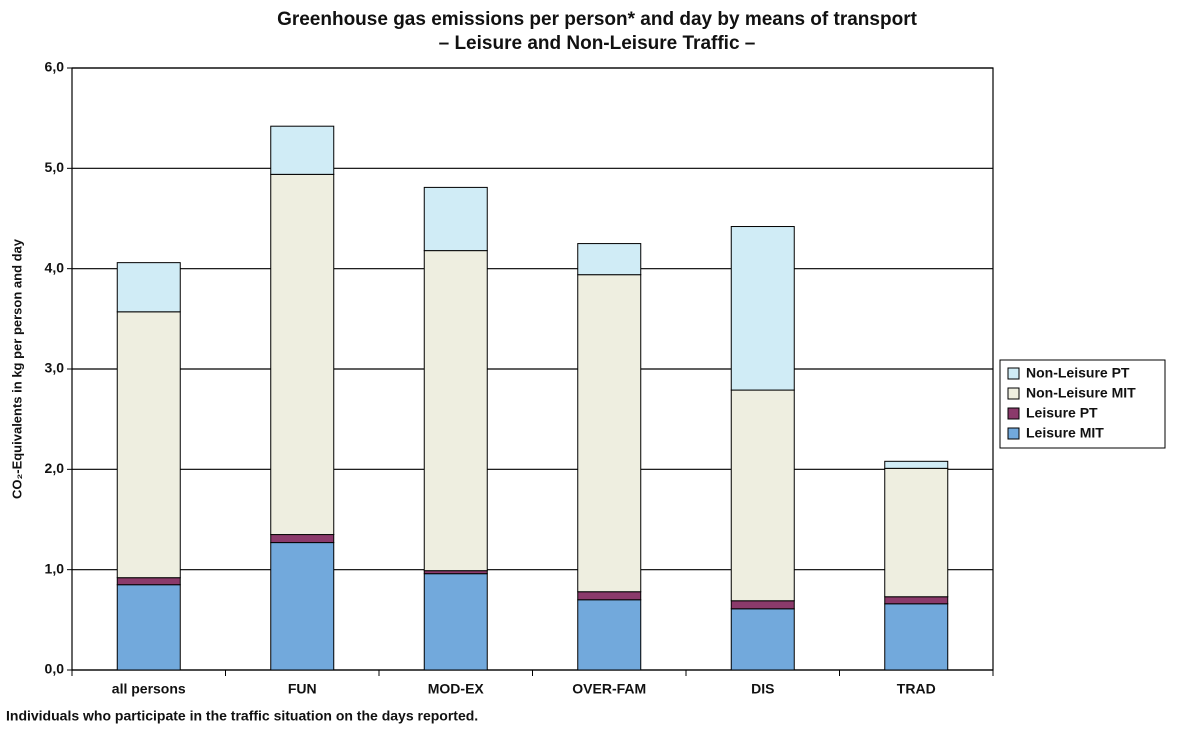  What do you see at coordinates (55, 468) in the screenshot?
I see `y-tick-label: 2,0` at bounding box center [55, 468].